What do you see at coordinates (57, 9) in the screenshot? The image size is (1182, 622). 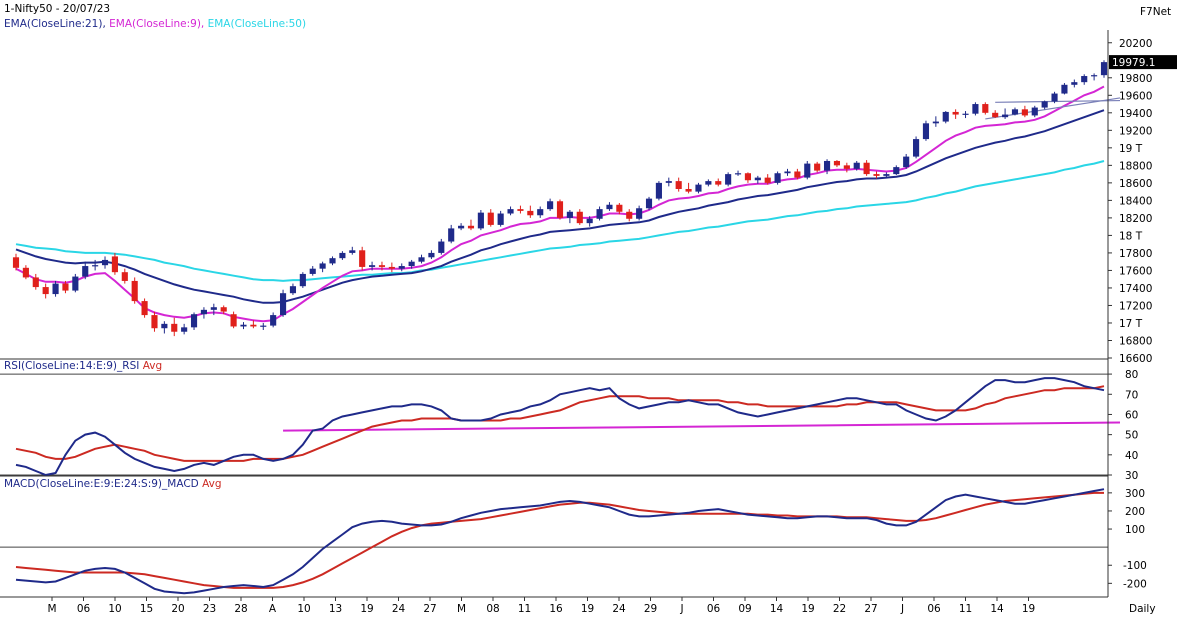 I see `chart-title: 1-Nifty50 - 20/07/23` at bounding box center [57, 9].